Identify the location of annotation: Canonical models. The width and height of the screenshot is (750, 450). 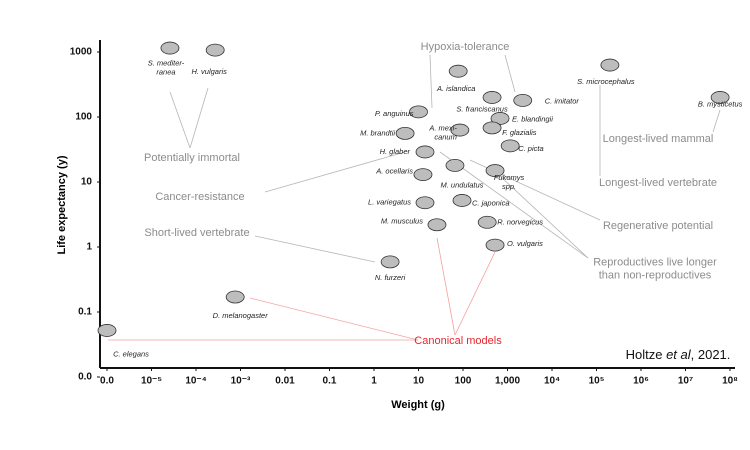
(458, 341).